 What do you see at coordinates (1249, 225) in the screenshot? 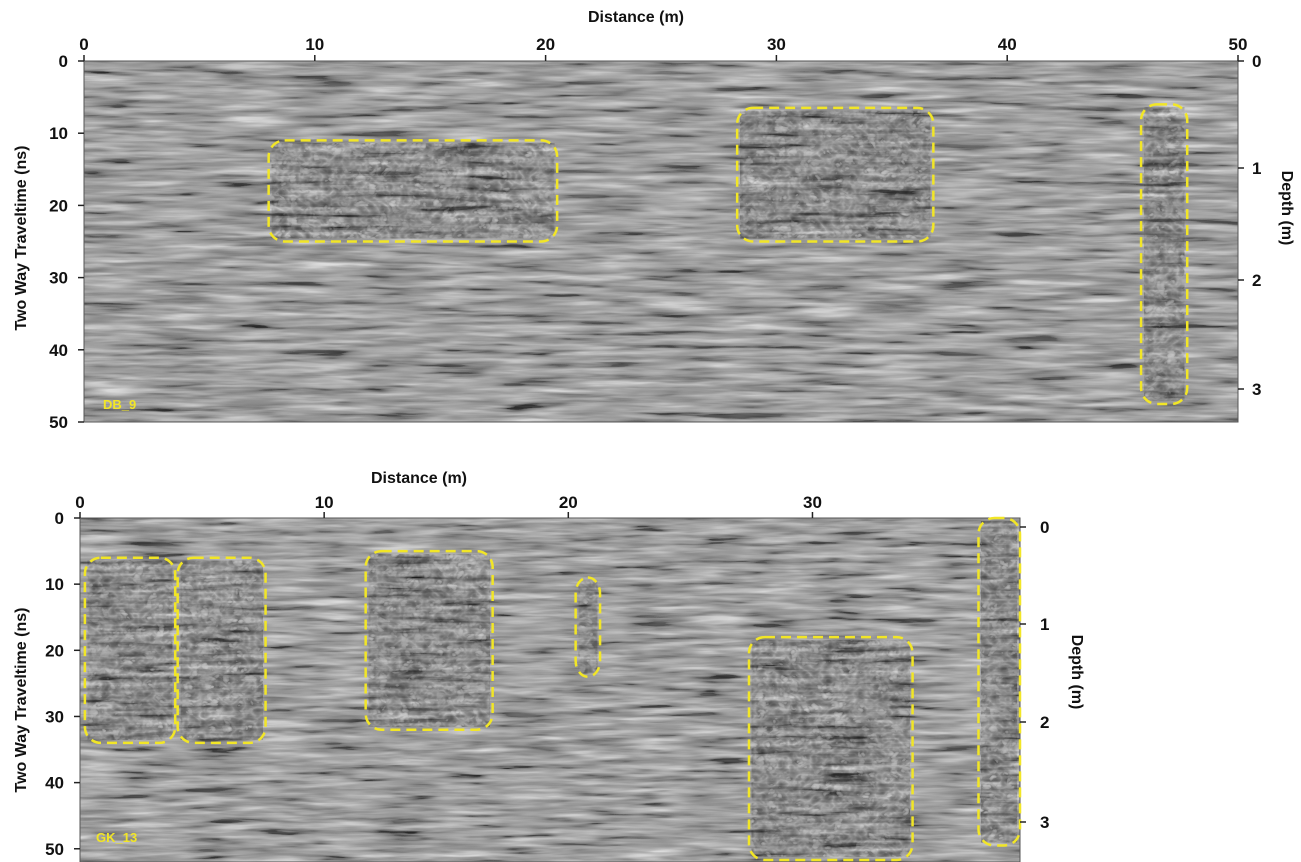
I see `depth-ticks-db9: 0 1 2 3` at bounding box center [1249, 225].